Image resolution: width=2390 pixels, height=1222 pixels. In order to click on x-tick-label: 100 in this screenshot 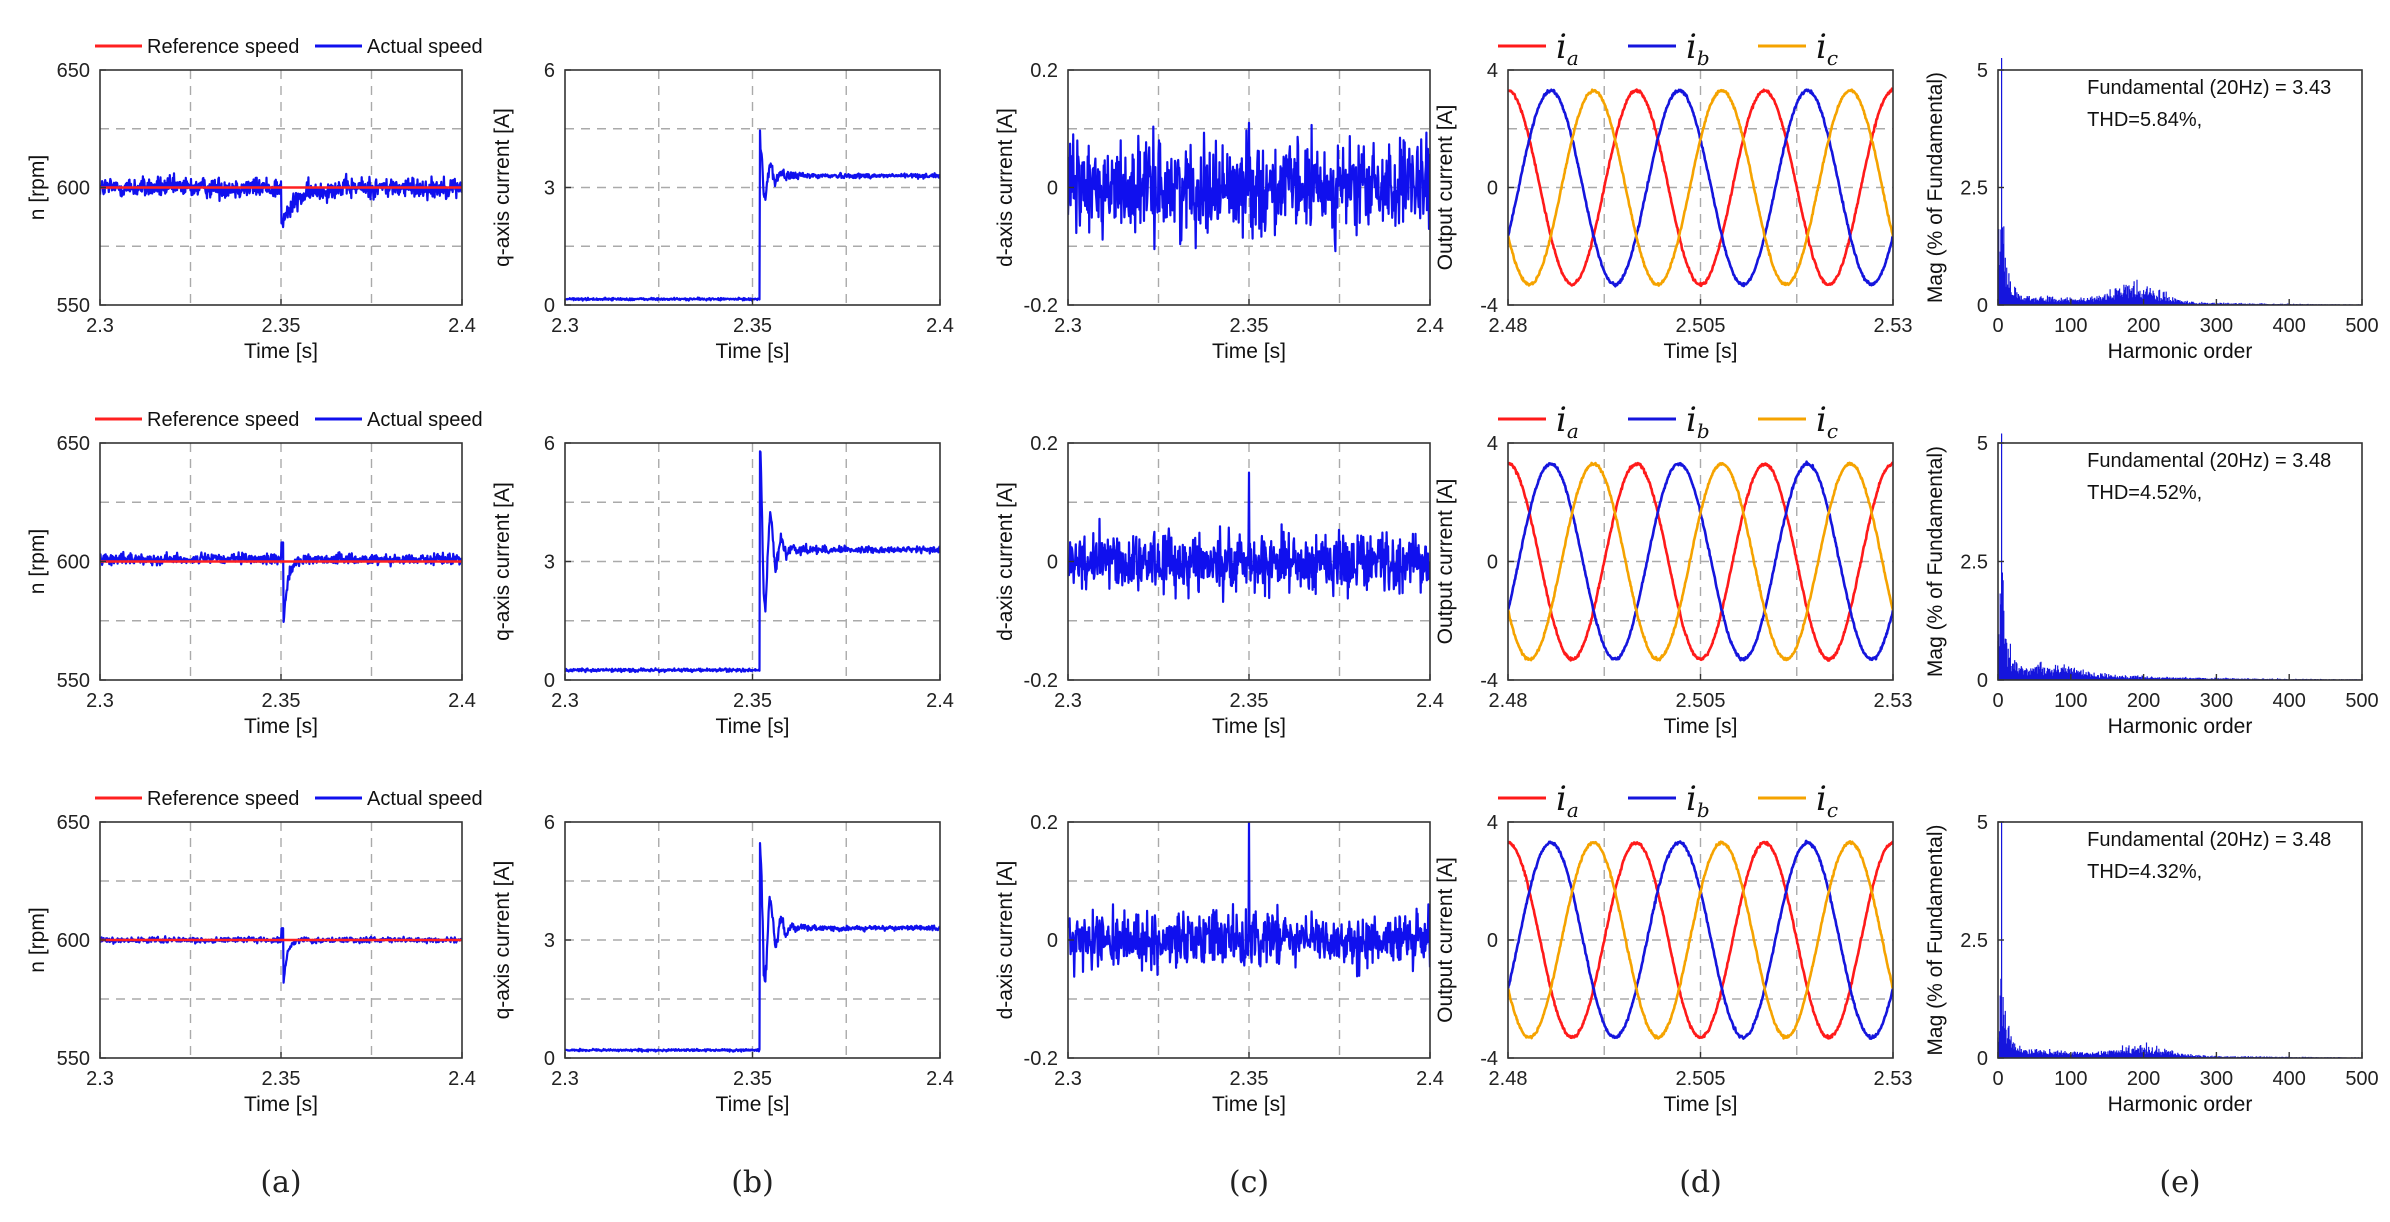, I will do `click(2070, 326)`.